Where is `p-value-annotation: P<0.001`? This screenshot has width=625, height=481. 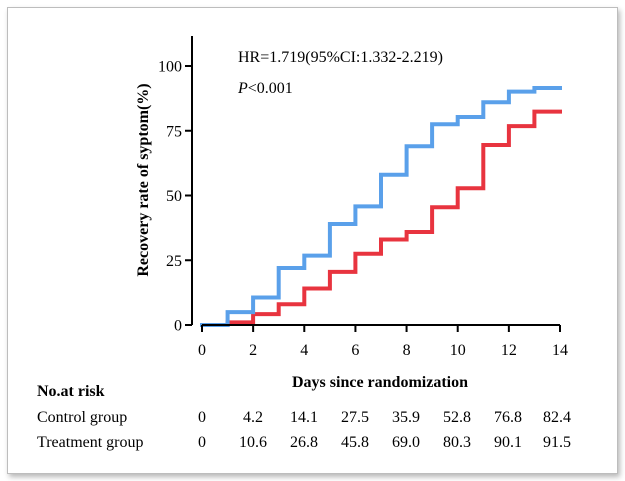
p-value-annotation: P<0.001 is located at coordinates (265, 88).